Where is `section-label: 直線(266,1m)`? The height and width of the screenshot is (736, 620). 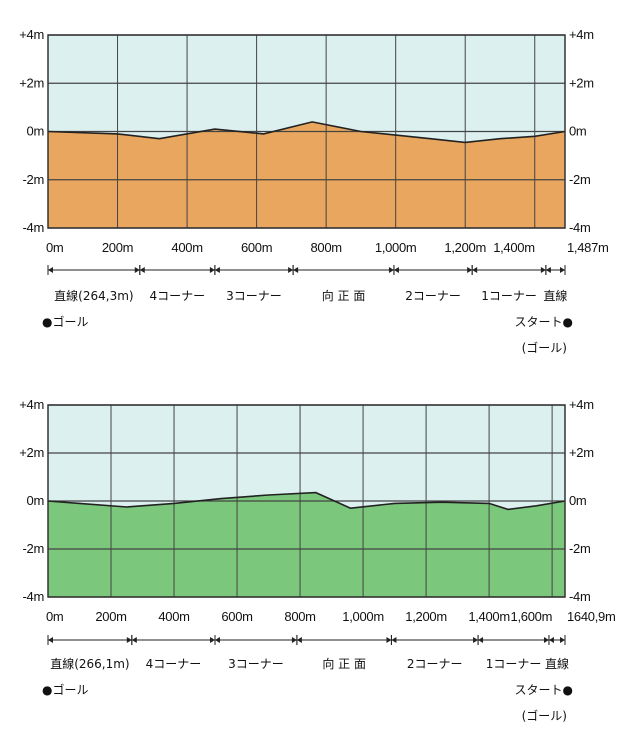 section-label: 直線(266,1m) is located at coordinates (89, 663).